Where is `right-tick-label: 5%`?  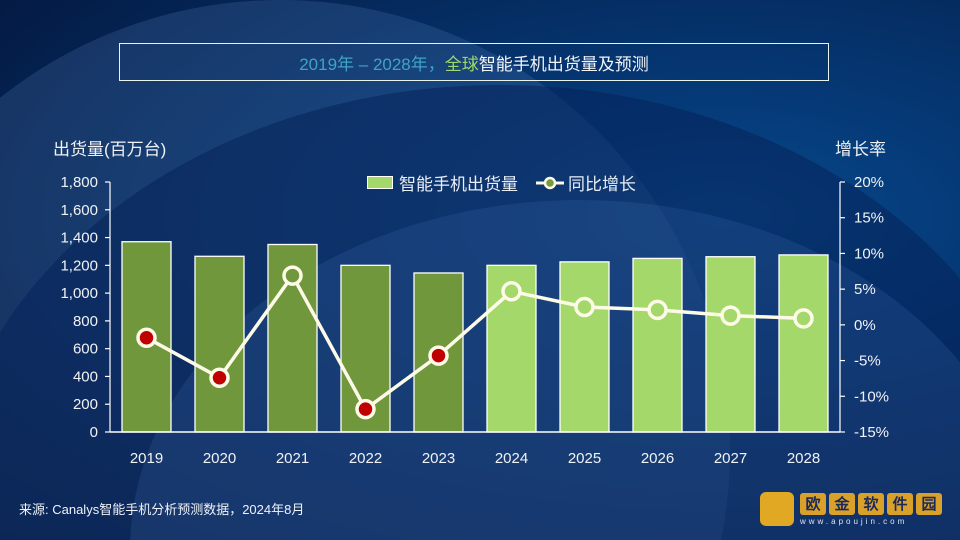
right-tick-label: 5% is located at coordinates (865, 289).